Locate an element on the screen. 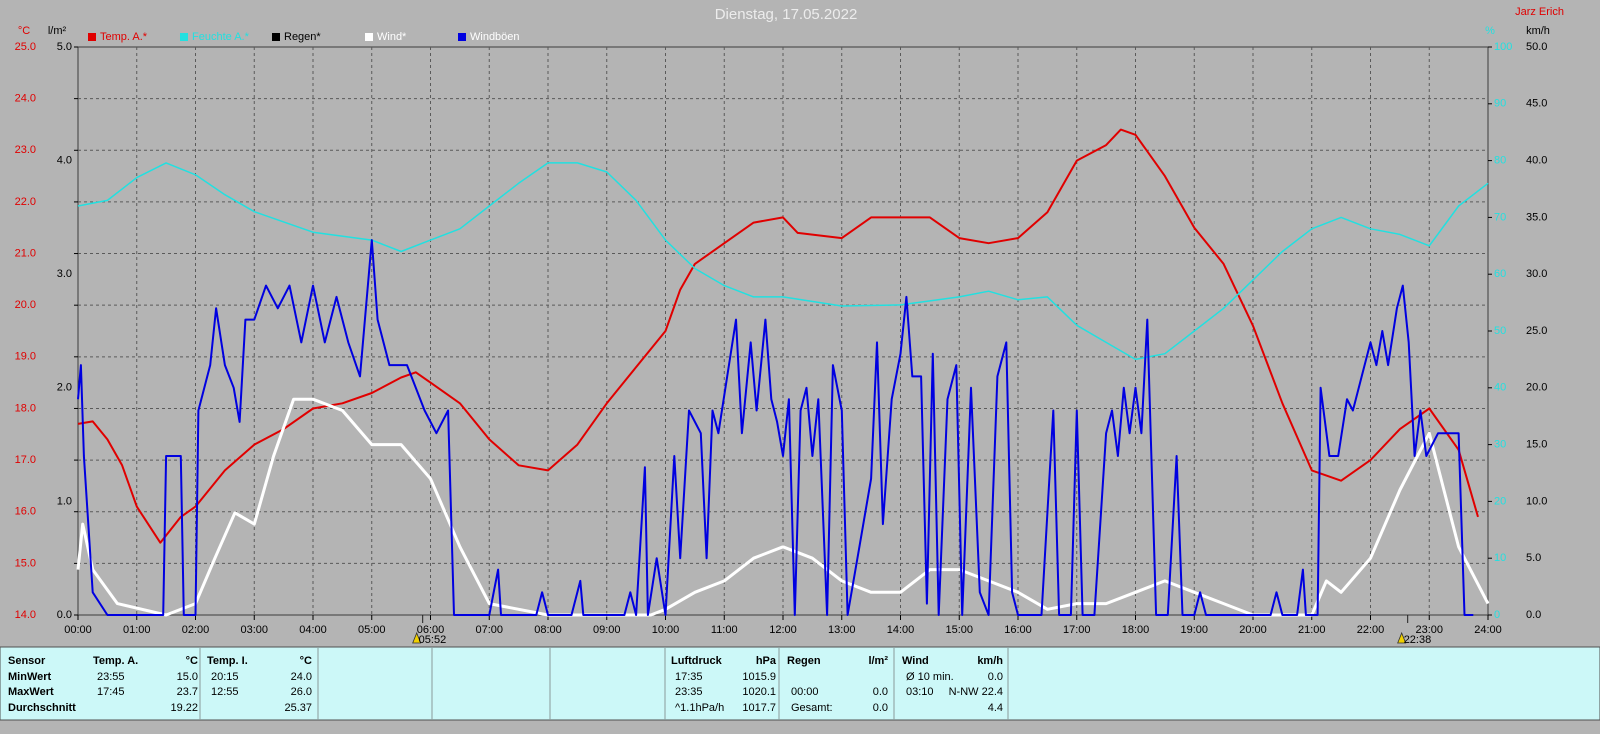 The width and height of the screenshot is (1600, 734). table-cell: 23:35 is located at coordinates (689, 692).